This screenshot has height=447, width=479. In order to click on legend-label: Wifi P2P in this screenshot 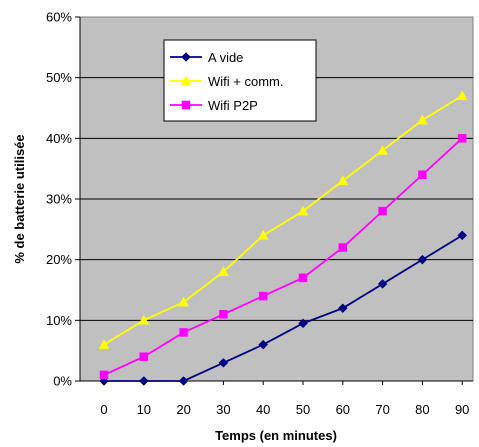, I will do `click(233, 105)`.